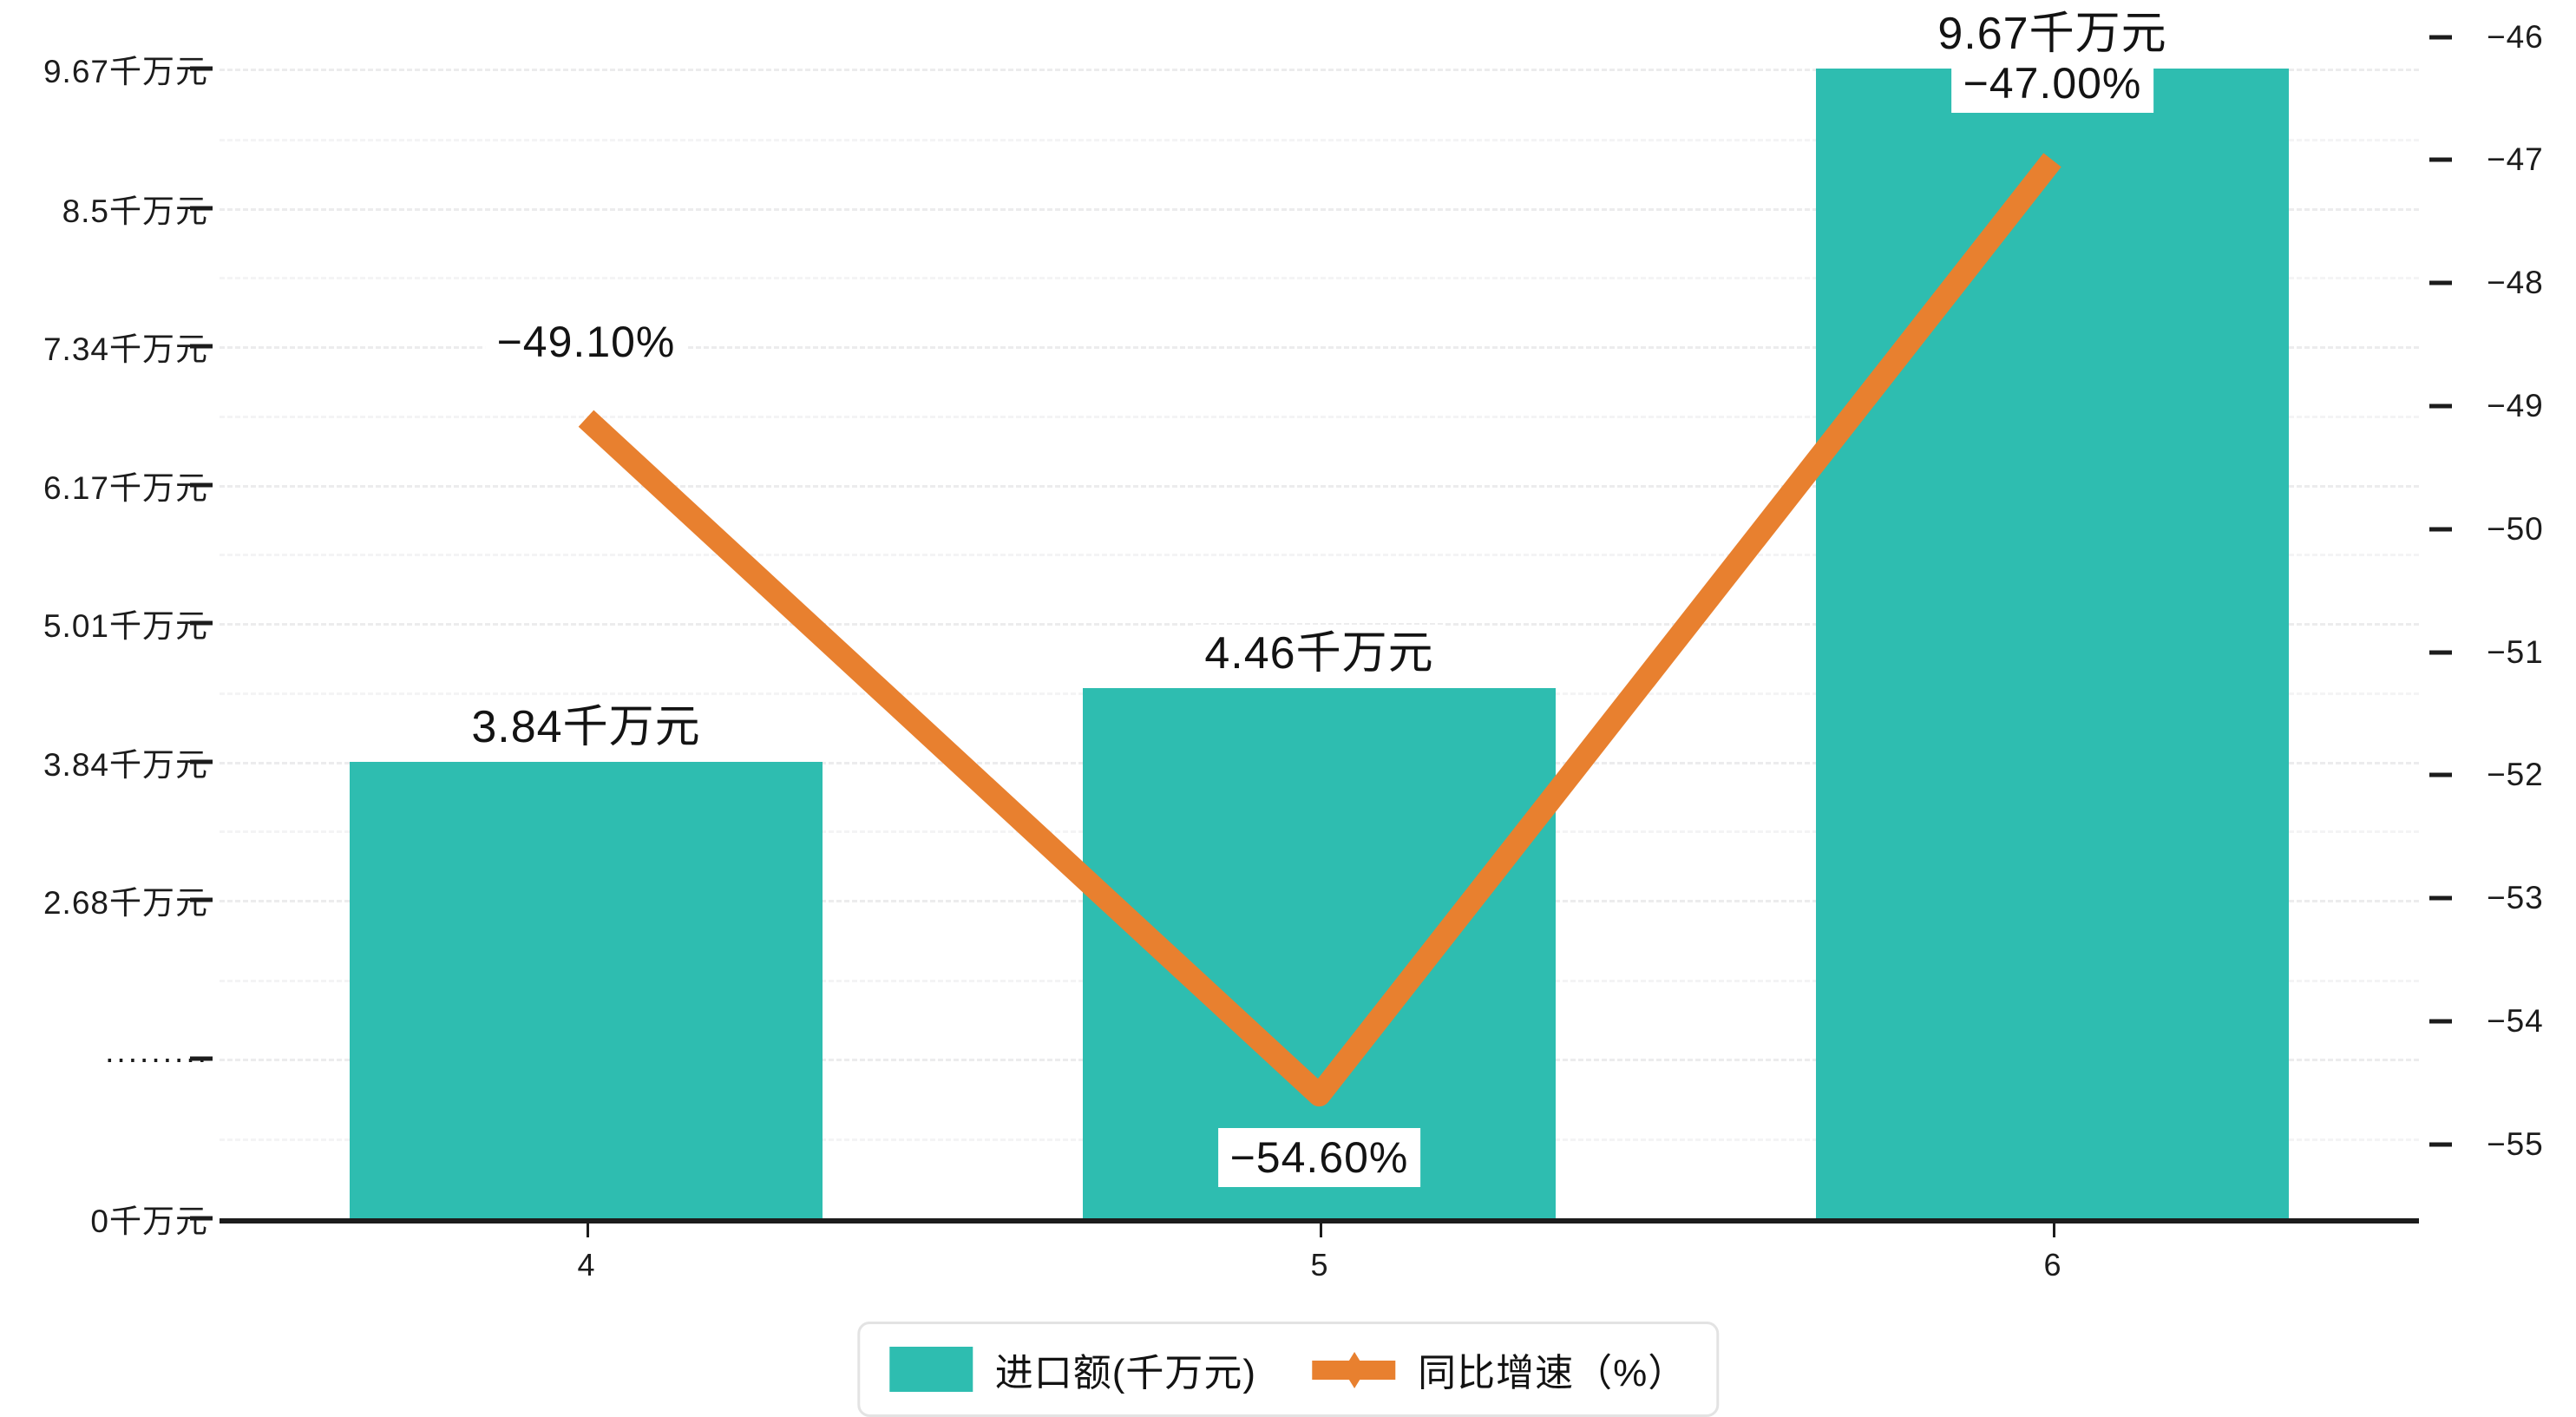 The image size is (2576, 1417). Describe the element at coordinates (1319, 140) in the screenshot. I see `gridline-minor` at that location.